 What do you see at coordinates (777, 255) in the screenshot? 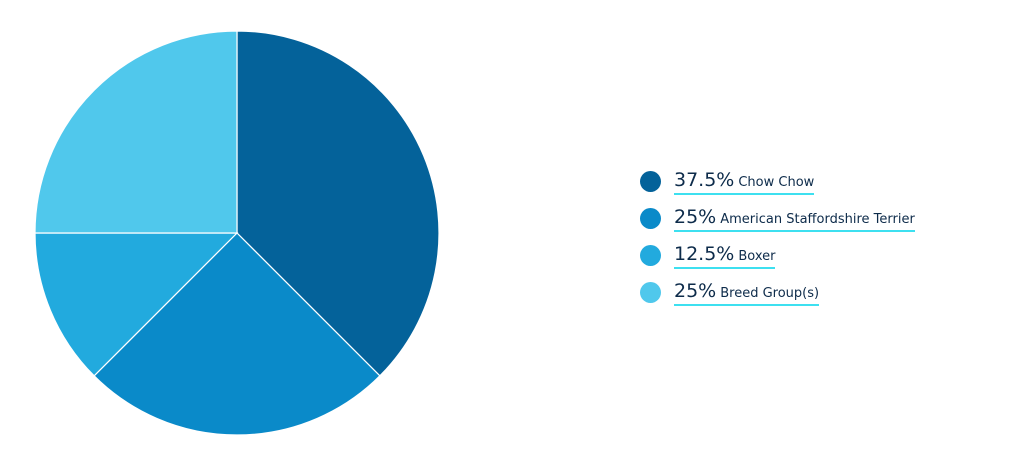
I see `legend-item: 12.5% Boxer` at bounding box center [777, 255].